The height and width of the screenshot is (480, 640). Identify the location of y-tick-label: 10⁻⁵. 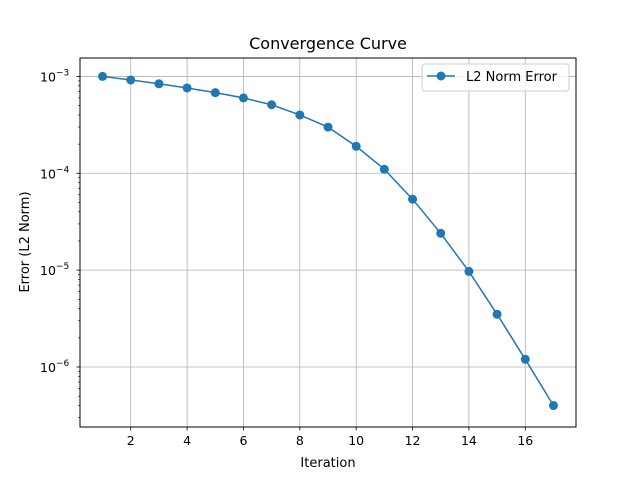
(54, 270).